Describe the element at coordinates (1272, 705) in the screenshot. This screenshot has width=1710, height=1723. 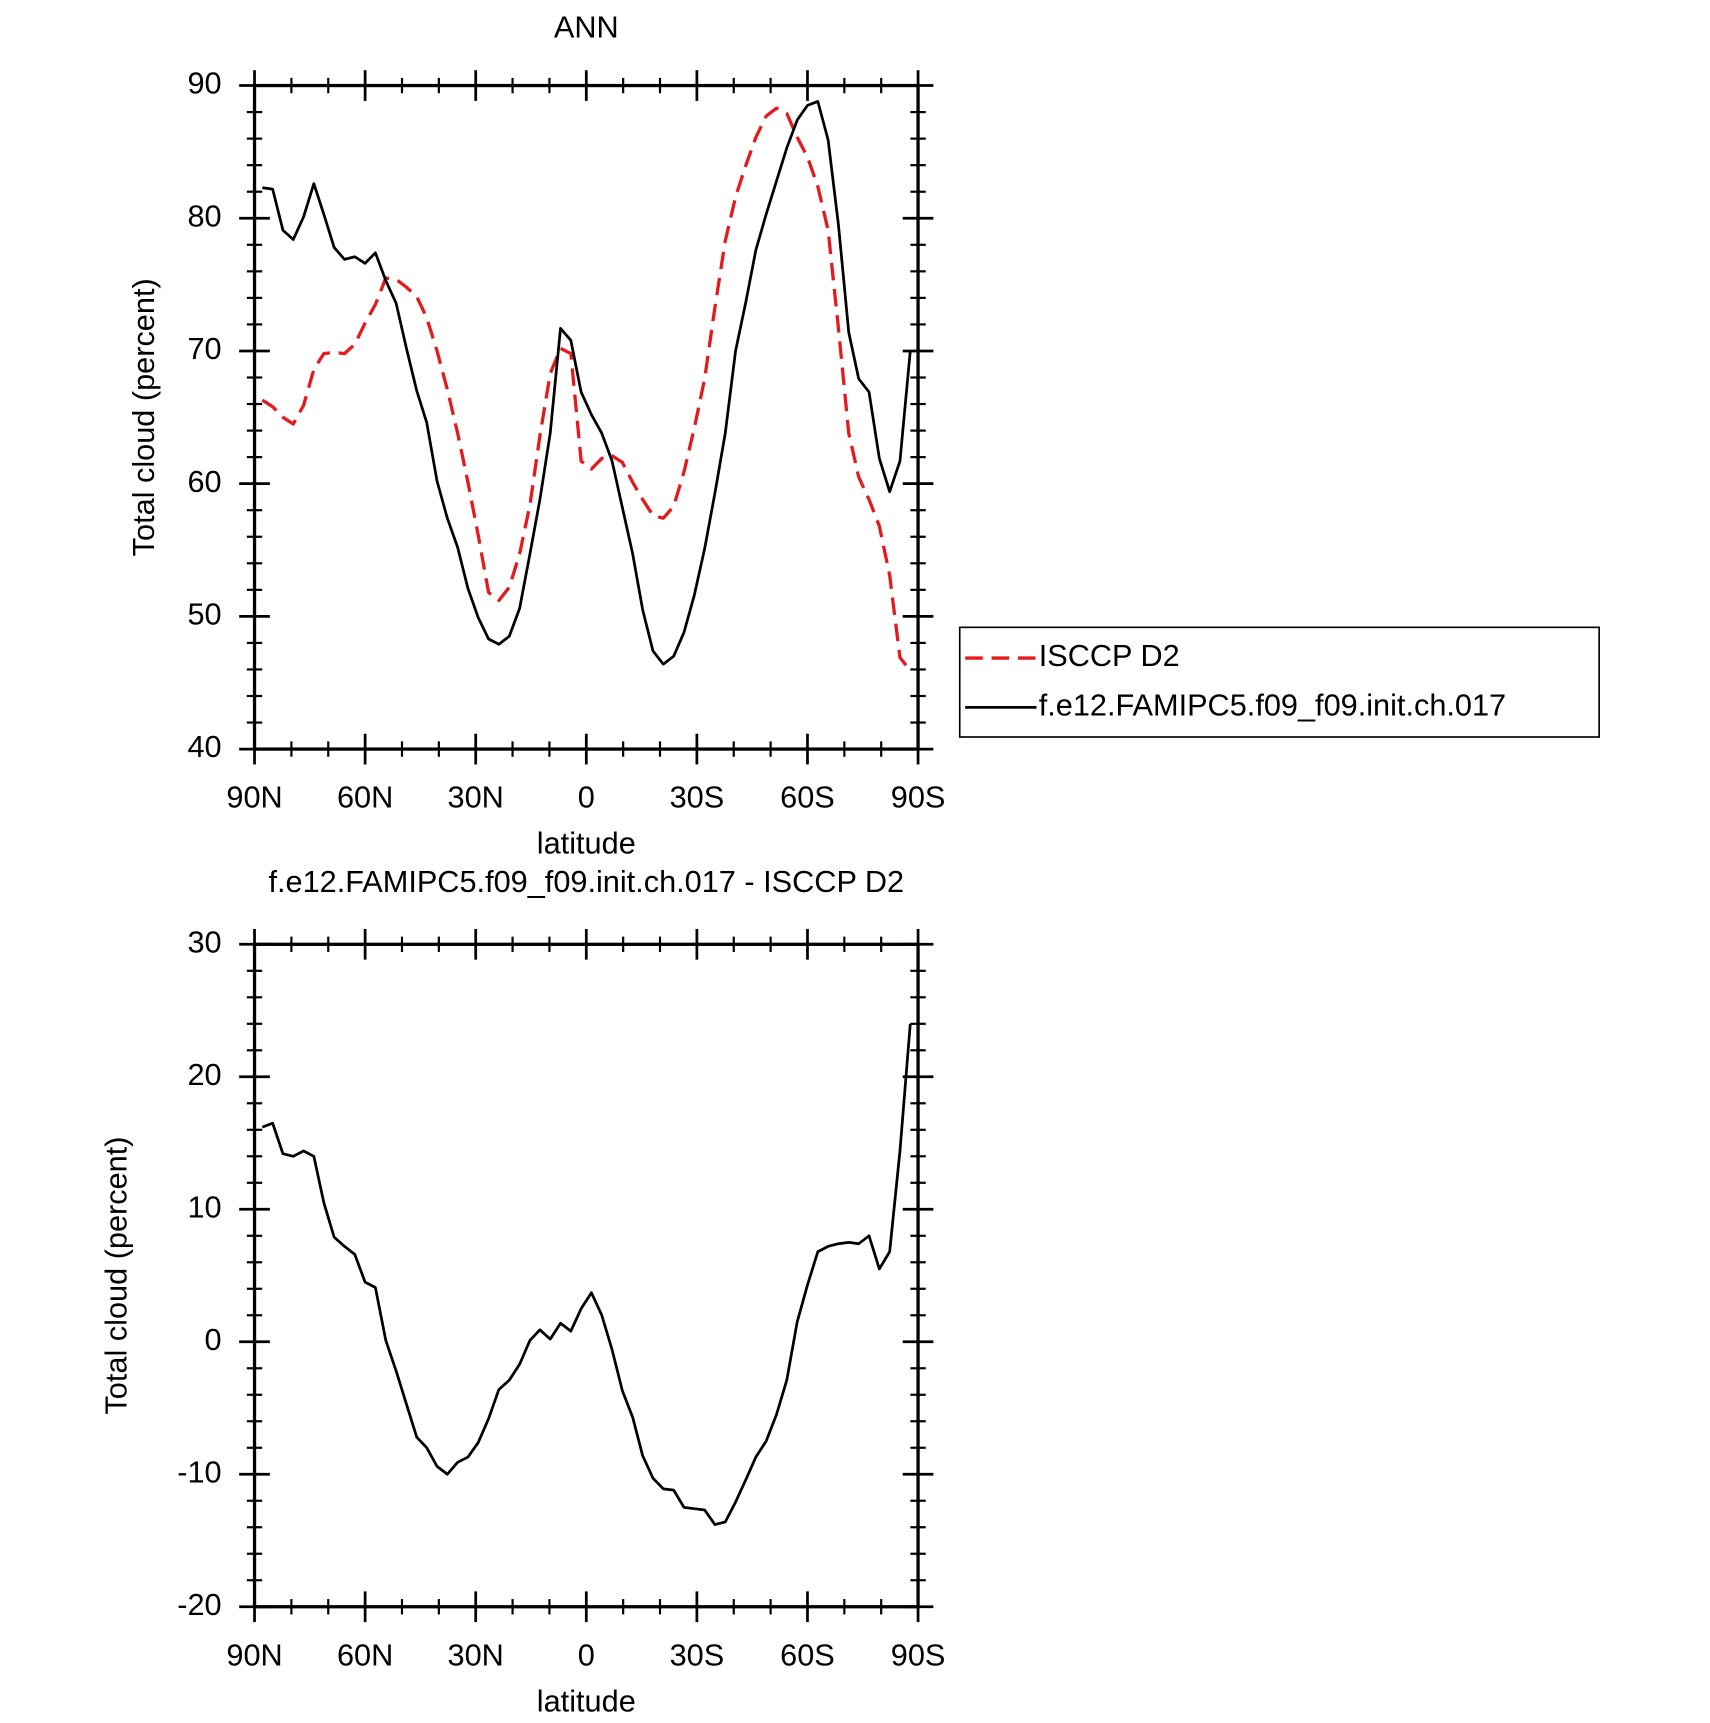
I see `legend-label: f.e12.FAMIPC5.f09_f09.init.ch.017` at that location.